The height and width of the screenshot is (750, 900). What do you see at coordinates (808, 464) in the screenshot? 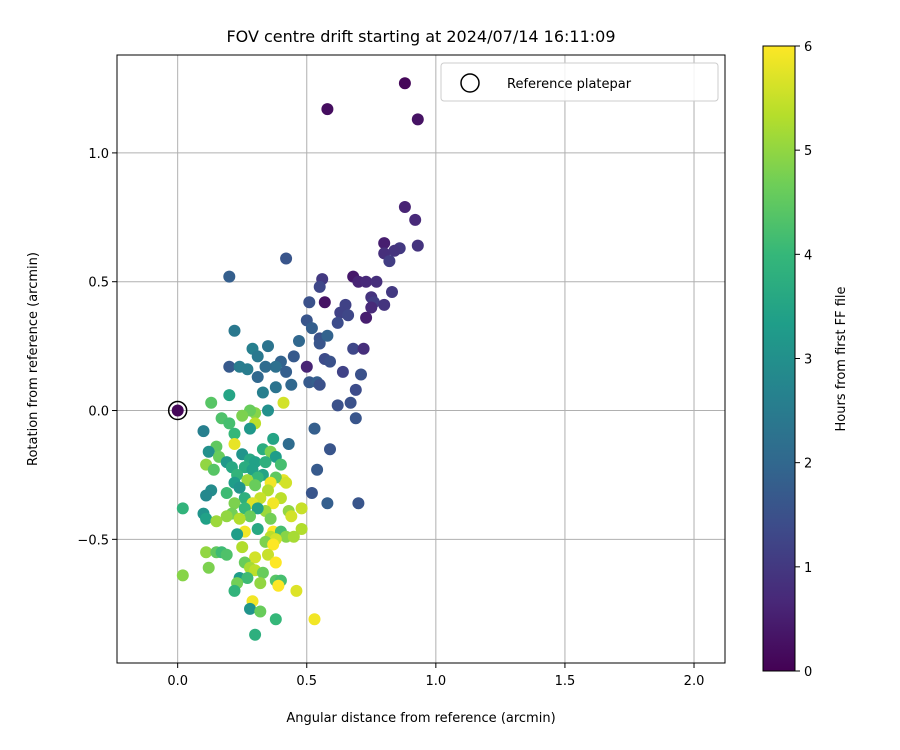
I see `colorbar-tick-label: 2` at bounding box center [808, 464].